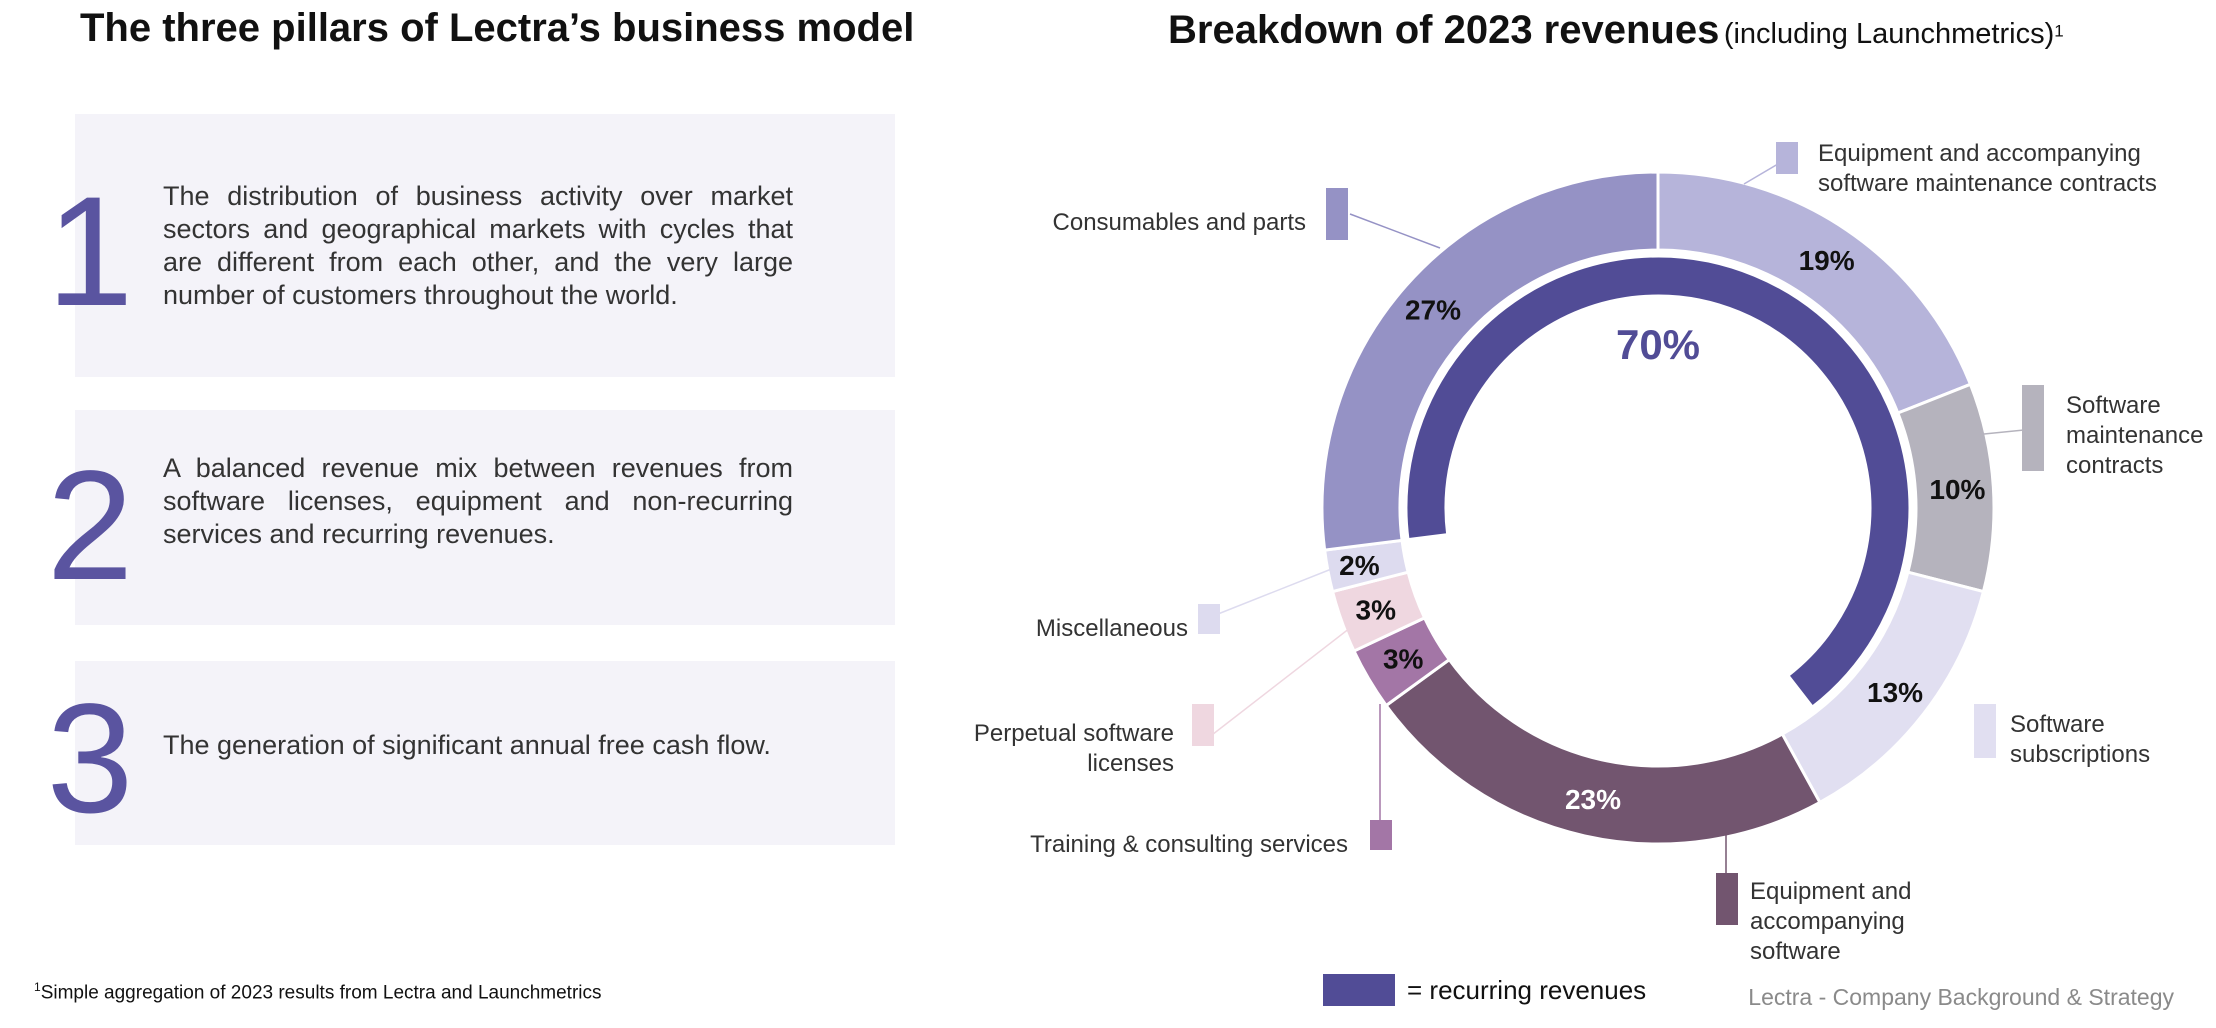 Image resolution: width=2216 pixels, height=1028 pixels. What do you see at coordinates (1112, 628) in the screenshot?
I see `callout-label: Miscellaneous` at bounding box center [1112, 628].